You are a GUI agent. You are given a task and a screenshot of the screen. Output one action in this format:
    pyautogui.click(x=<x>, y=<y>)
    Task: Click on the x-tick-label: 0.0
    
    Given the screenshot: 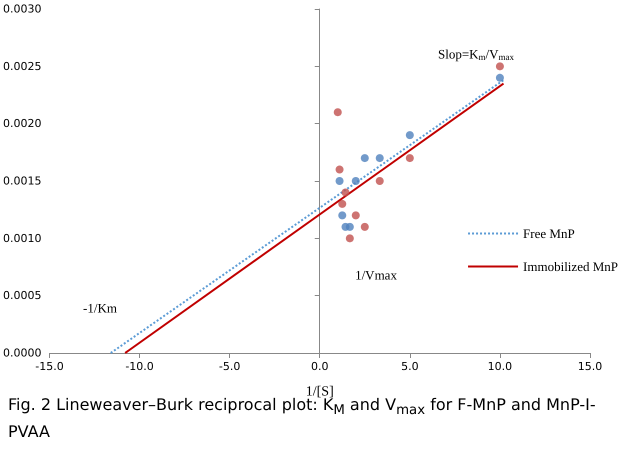 What is the action you would take?
    pyautogui.click(x=319, y=366)
    